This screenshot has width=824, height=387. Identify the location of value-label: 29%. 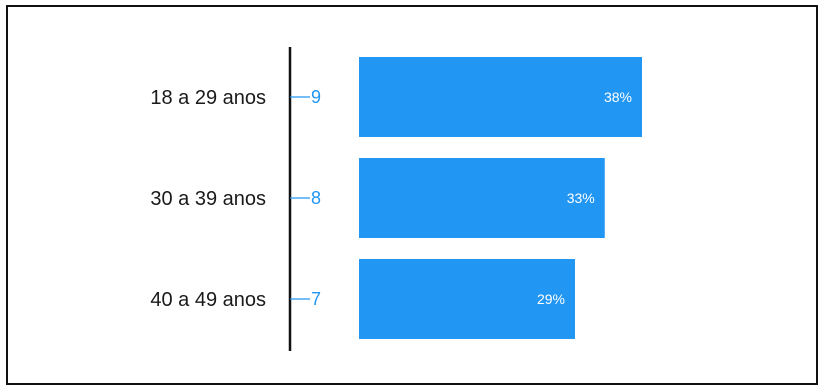
(551, 299).